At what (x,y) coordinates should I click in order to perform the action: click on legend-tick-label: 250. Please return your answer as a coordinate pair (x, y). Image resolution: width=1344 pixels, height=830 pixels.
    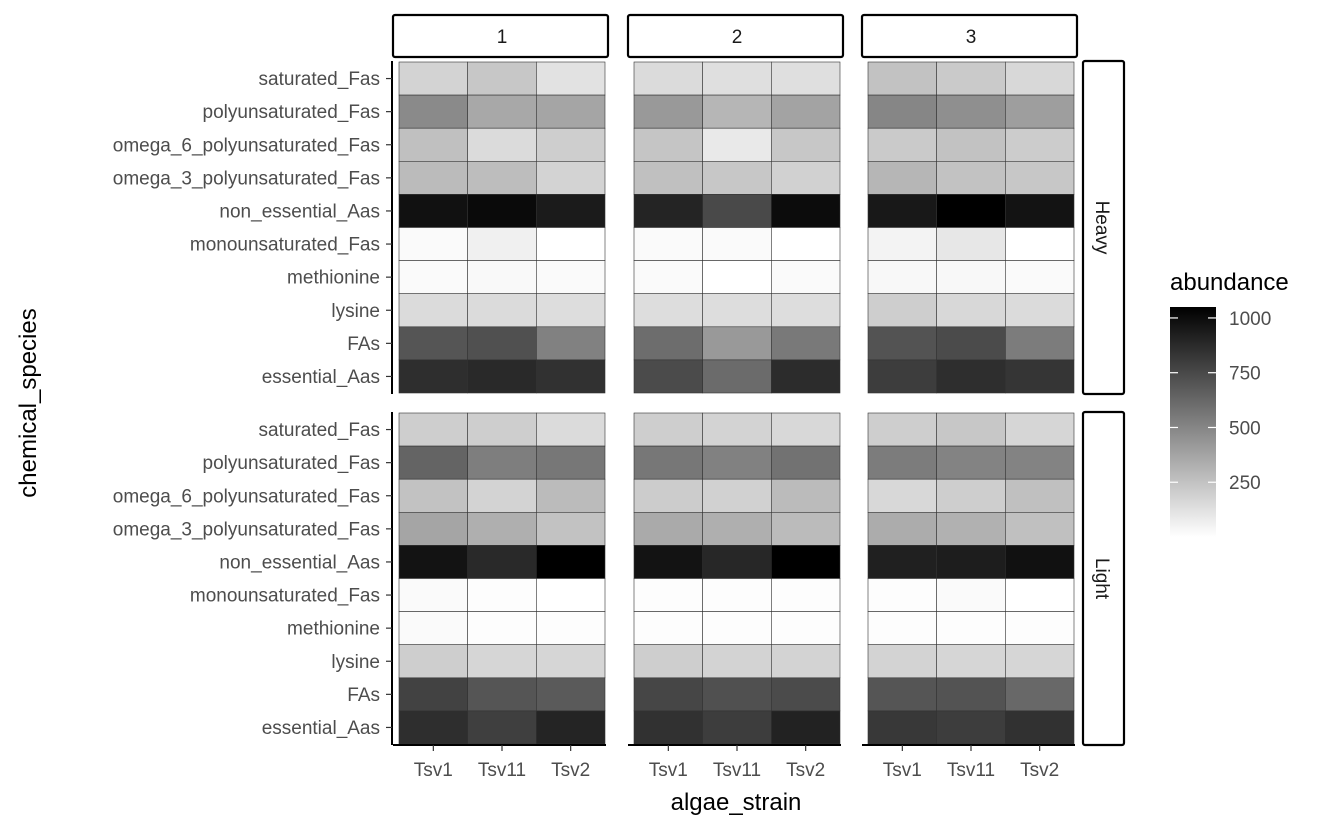
    Looking at the image, I should click on (1245, 483).